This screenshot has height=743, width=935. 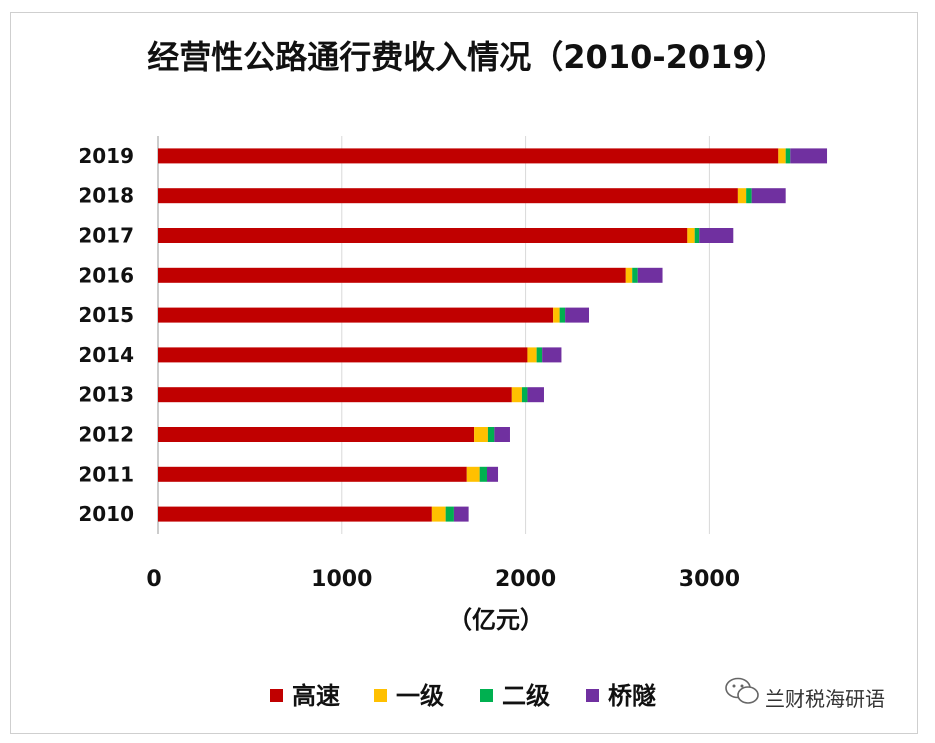 What do you see at coordinates (632, 696) in the screenshot?
I see `legend-label: 桥隧` at bounding box center [632, 696].